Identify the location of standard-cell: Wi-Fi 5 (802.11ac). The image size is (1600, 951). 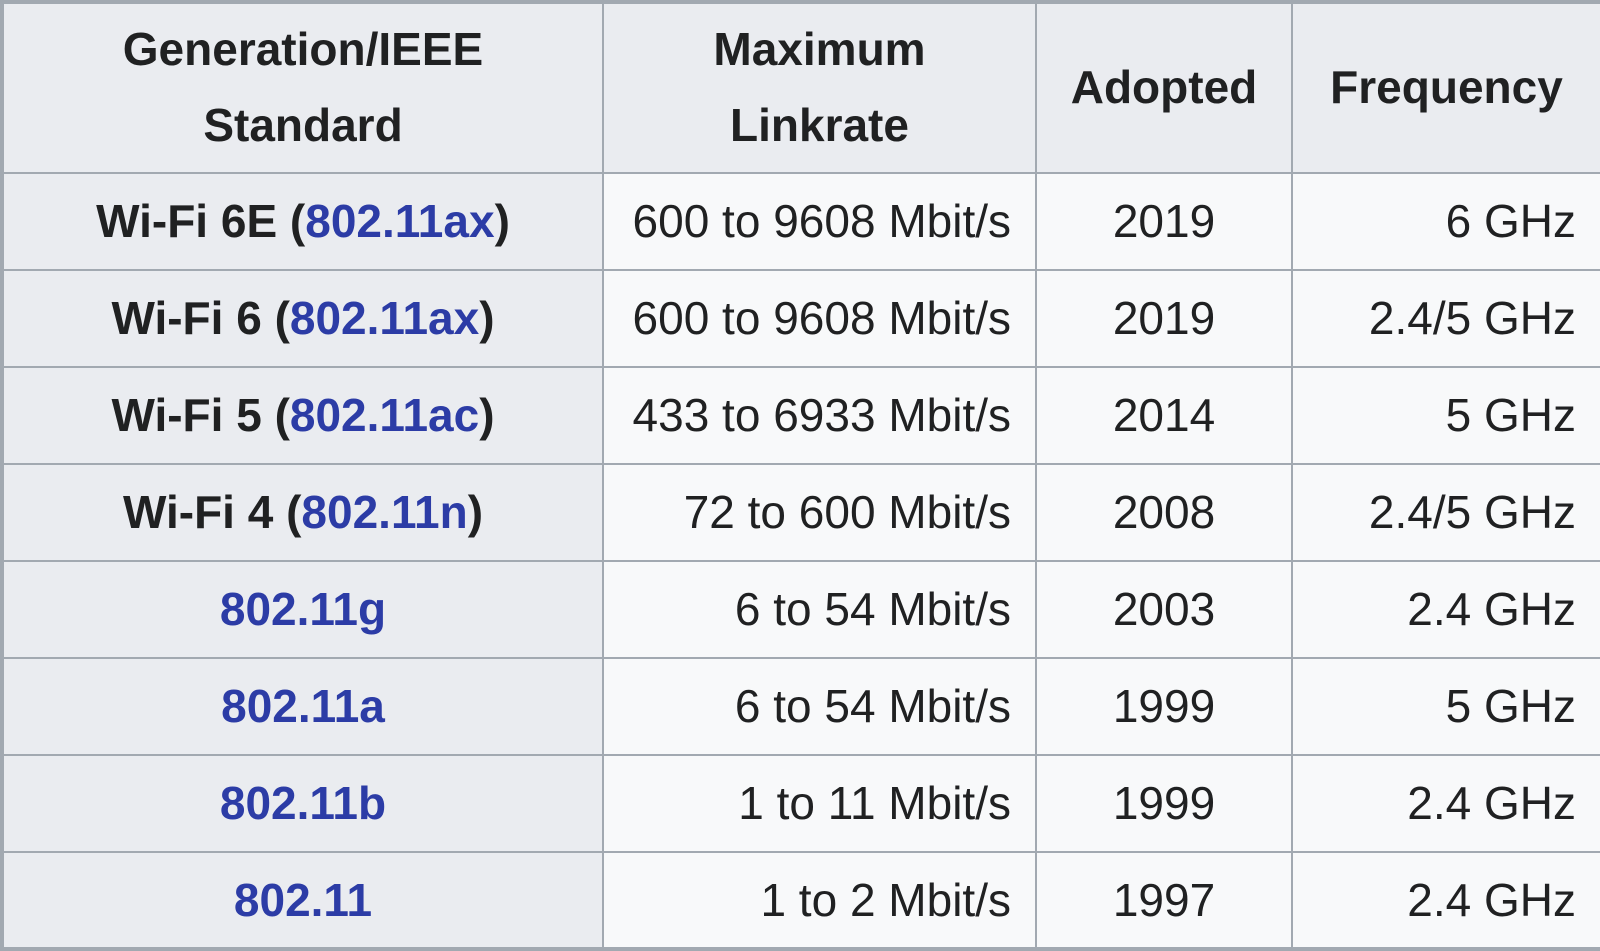
(302, 415).